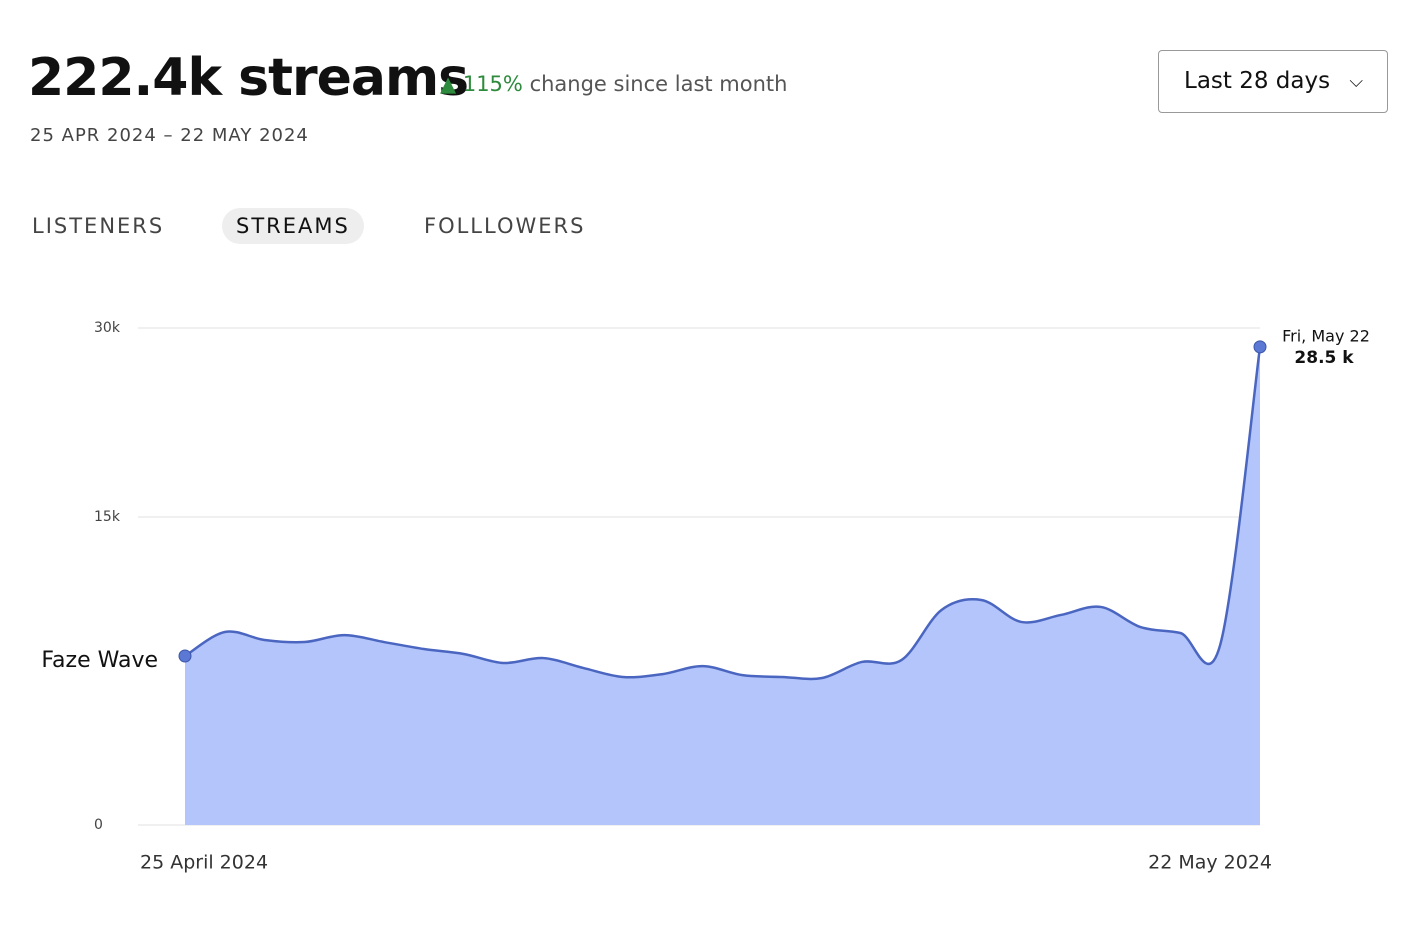 Image resolution: width=1420 pixels, height=947 pixels. I want to click on y-tick-label: 0, so click(98, 825).